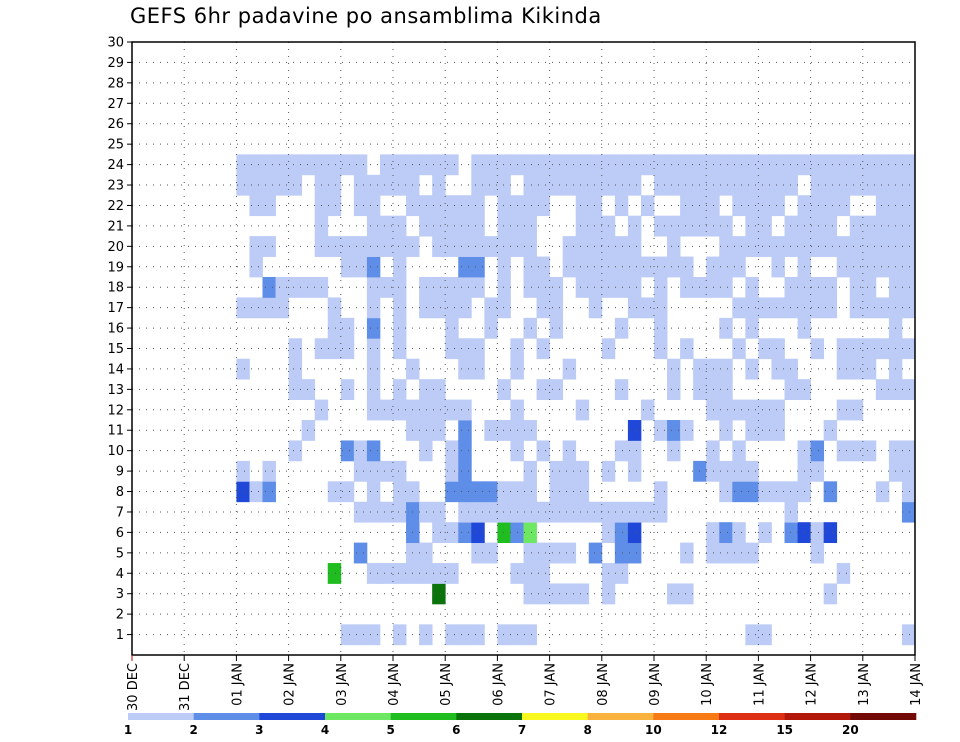  I want to click on y-tick-label: 11, so click(115, 431).